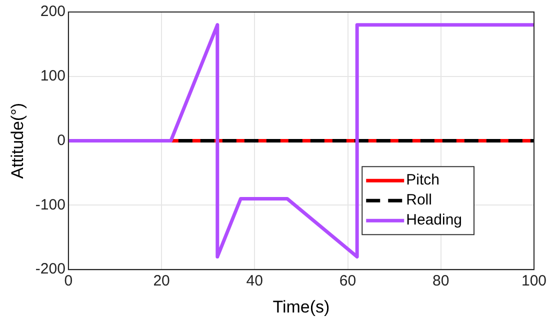  Describe the element at coordinates (423, 180) in the screenshot. I see `legend-label: Pitch` at that location.